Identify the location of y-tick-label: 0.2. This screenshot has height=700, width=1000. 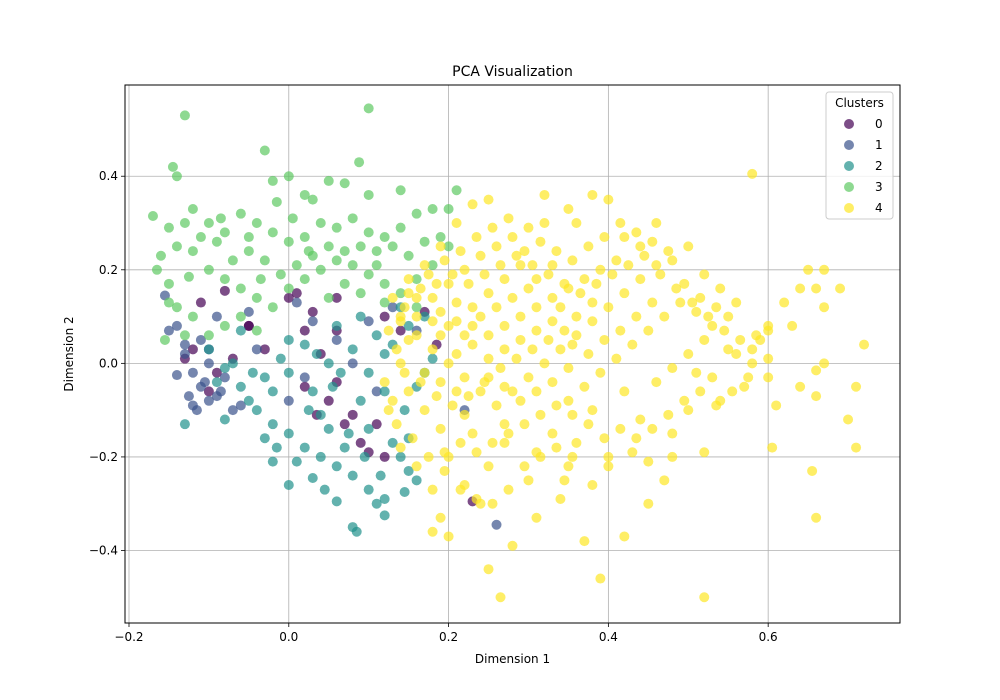
(108, 270).